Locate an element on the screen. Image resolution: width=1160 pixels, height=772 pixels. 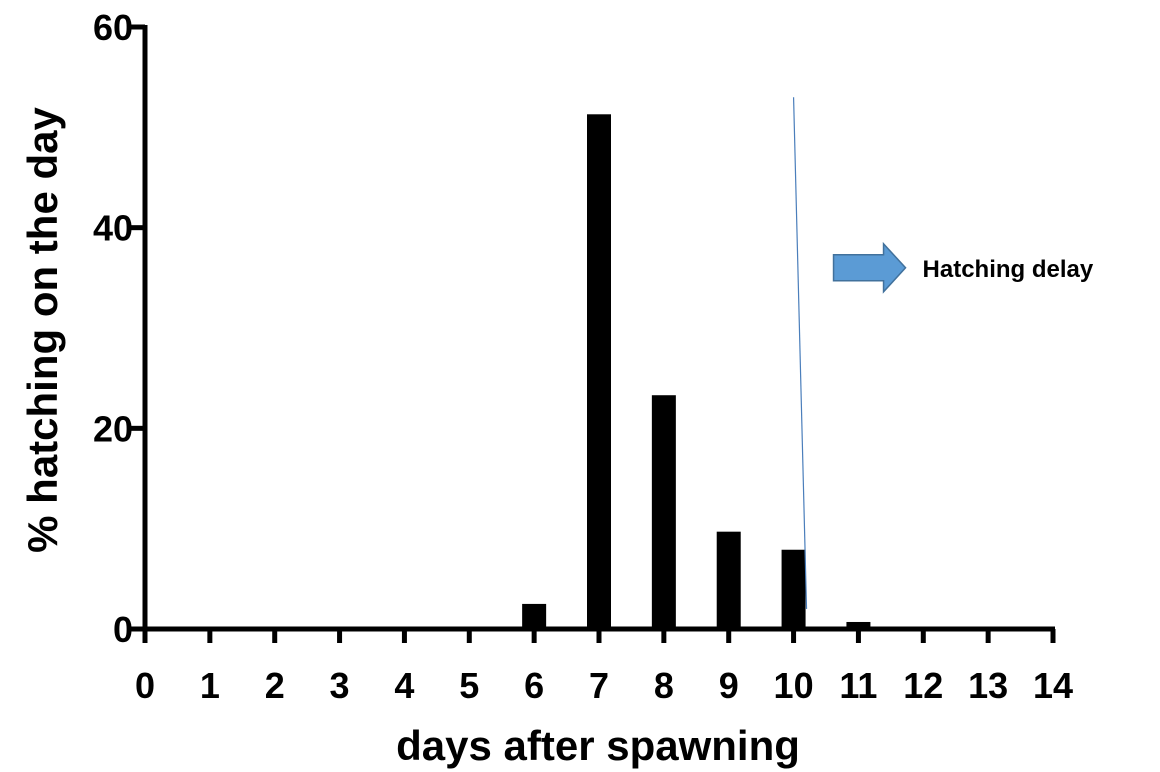
x-tick-label: 7 is located at coordinates (599, 685).